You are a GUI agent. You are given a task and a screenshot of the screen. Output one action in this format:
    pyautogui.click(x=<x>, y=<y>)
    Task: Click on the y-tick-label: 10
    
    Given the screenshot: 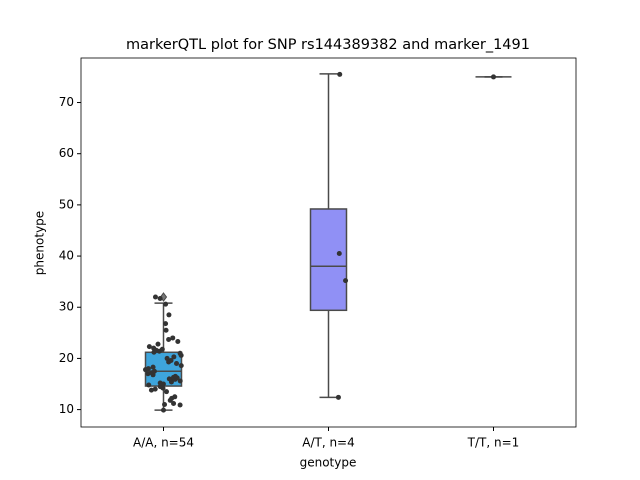 What is the action you would take?
    pyautogui.click(x=66, y=409)
    